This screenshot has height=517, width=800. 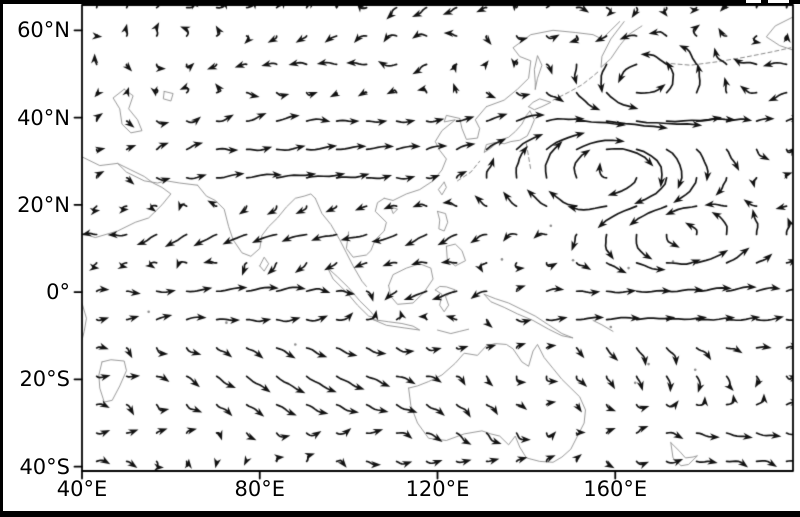 What do you see at coordinates (58, 292) in the screenshot?
I see `y-tick-label: 0°` at bounding box center [58, 292].